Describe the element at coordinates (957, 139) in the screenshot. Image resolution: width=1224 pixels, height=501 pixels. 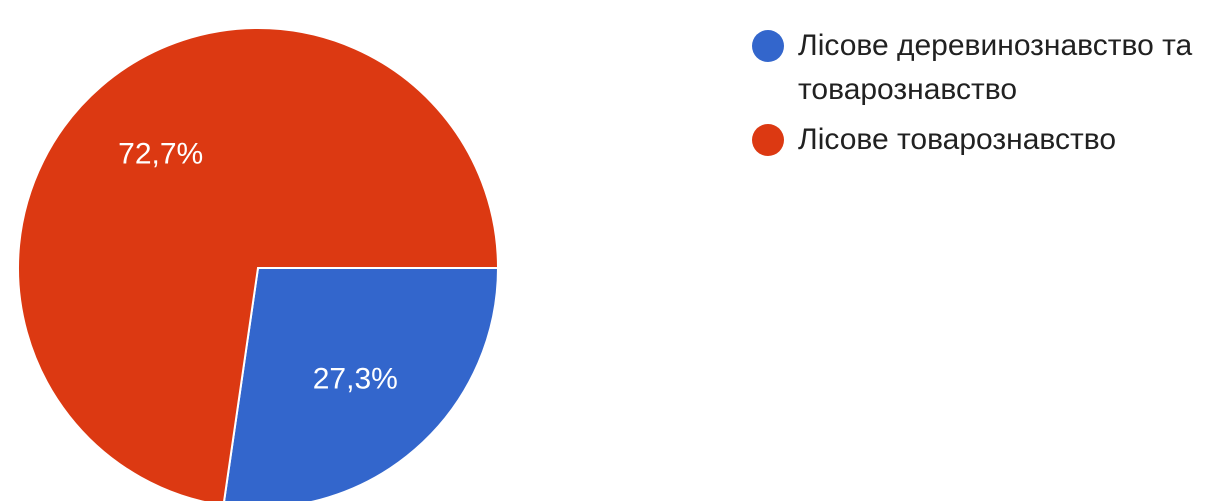
I see `legend-label-commodity-science: Лісове товарознавство` at that location.